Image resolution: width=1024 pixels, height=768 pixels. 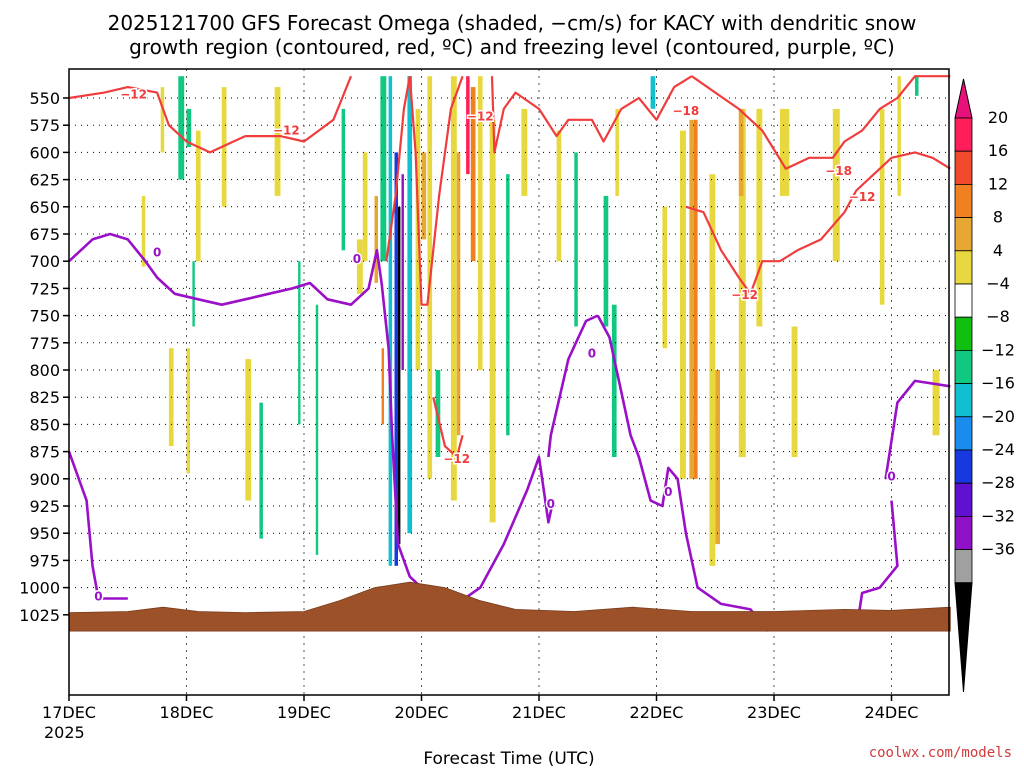 I want to click on credit-text: coolwx.com/models, so click(x=940, y=753).